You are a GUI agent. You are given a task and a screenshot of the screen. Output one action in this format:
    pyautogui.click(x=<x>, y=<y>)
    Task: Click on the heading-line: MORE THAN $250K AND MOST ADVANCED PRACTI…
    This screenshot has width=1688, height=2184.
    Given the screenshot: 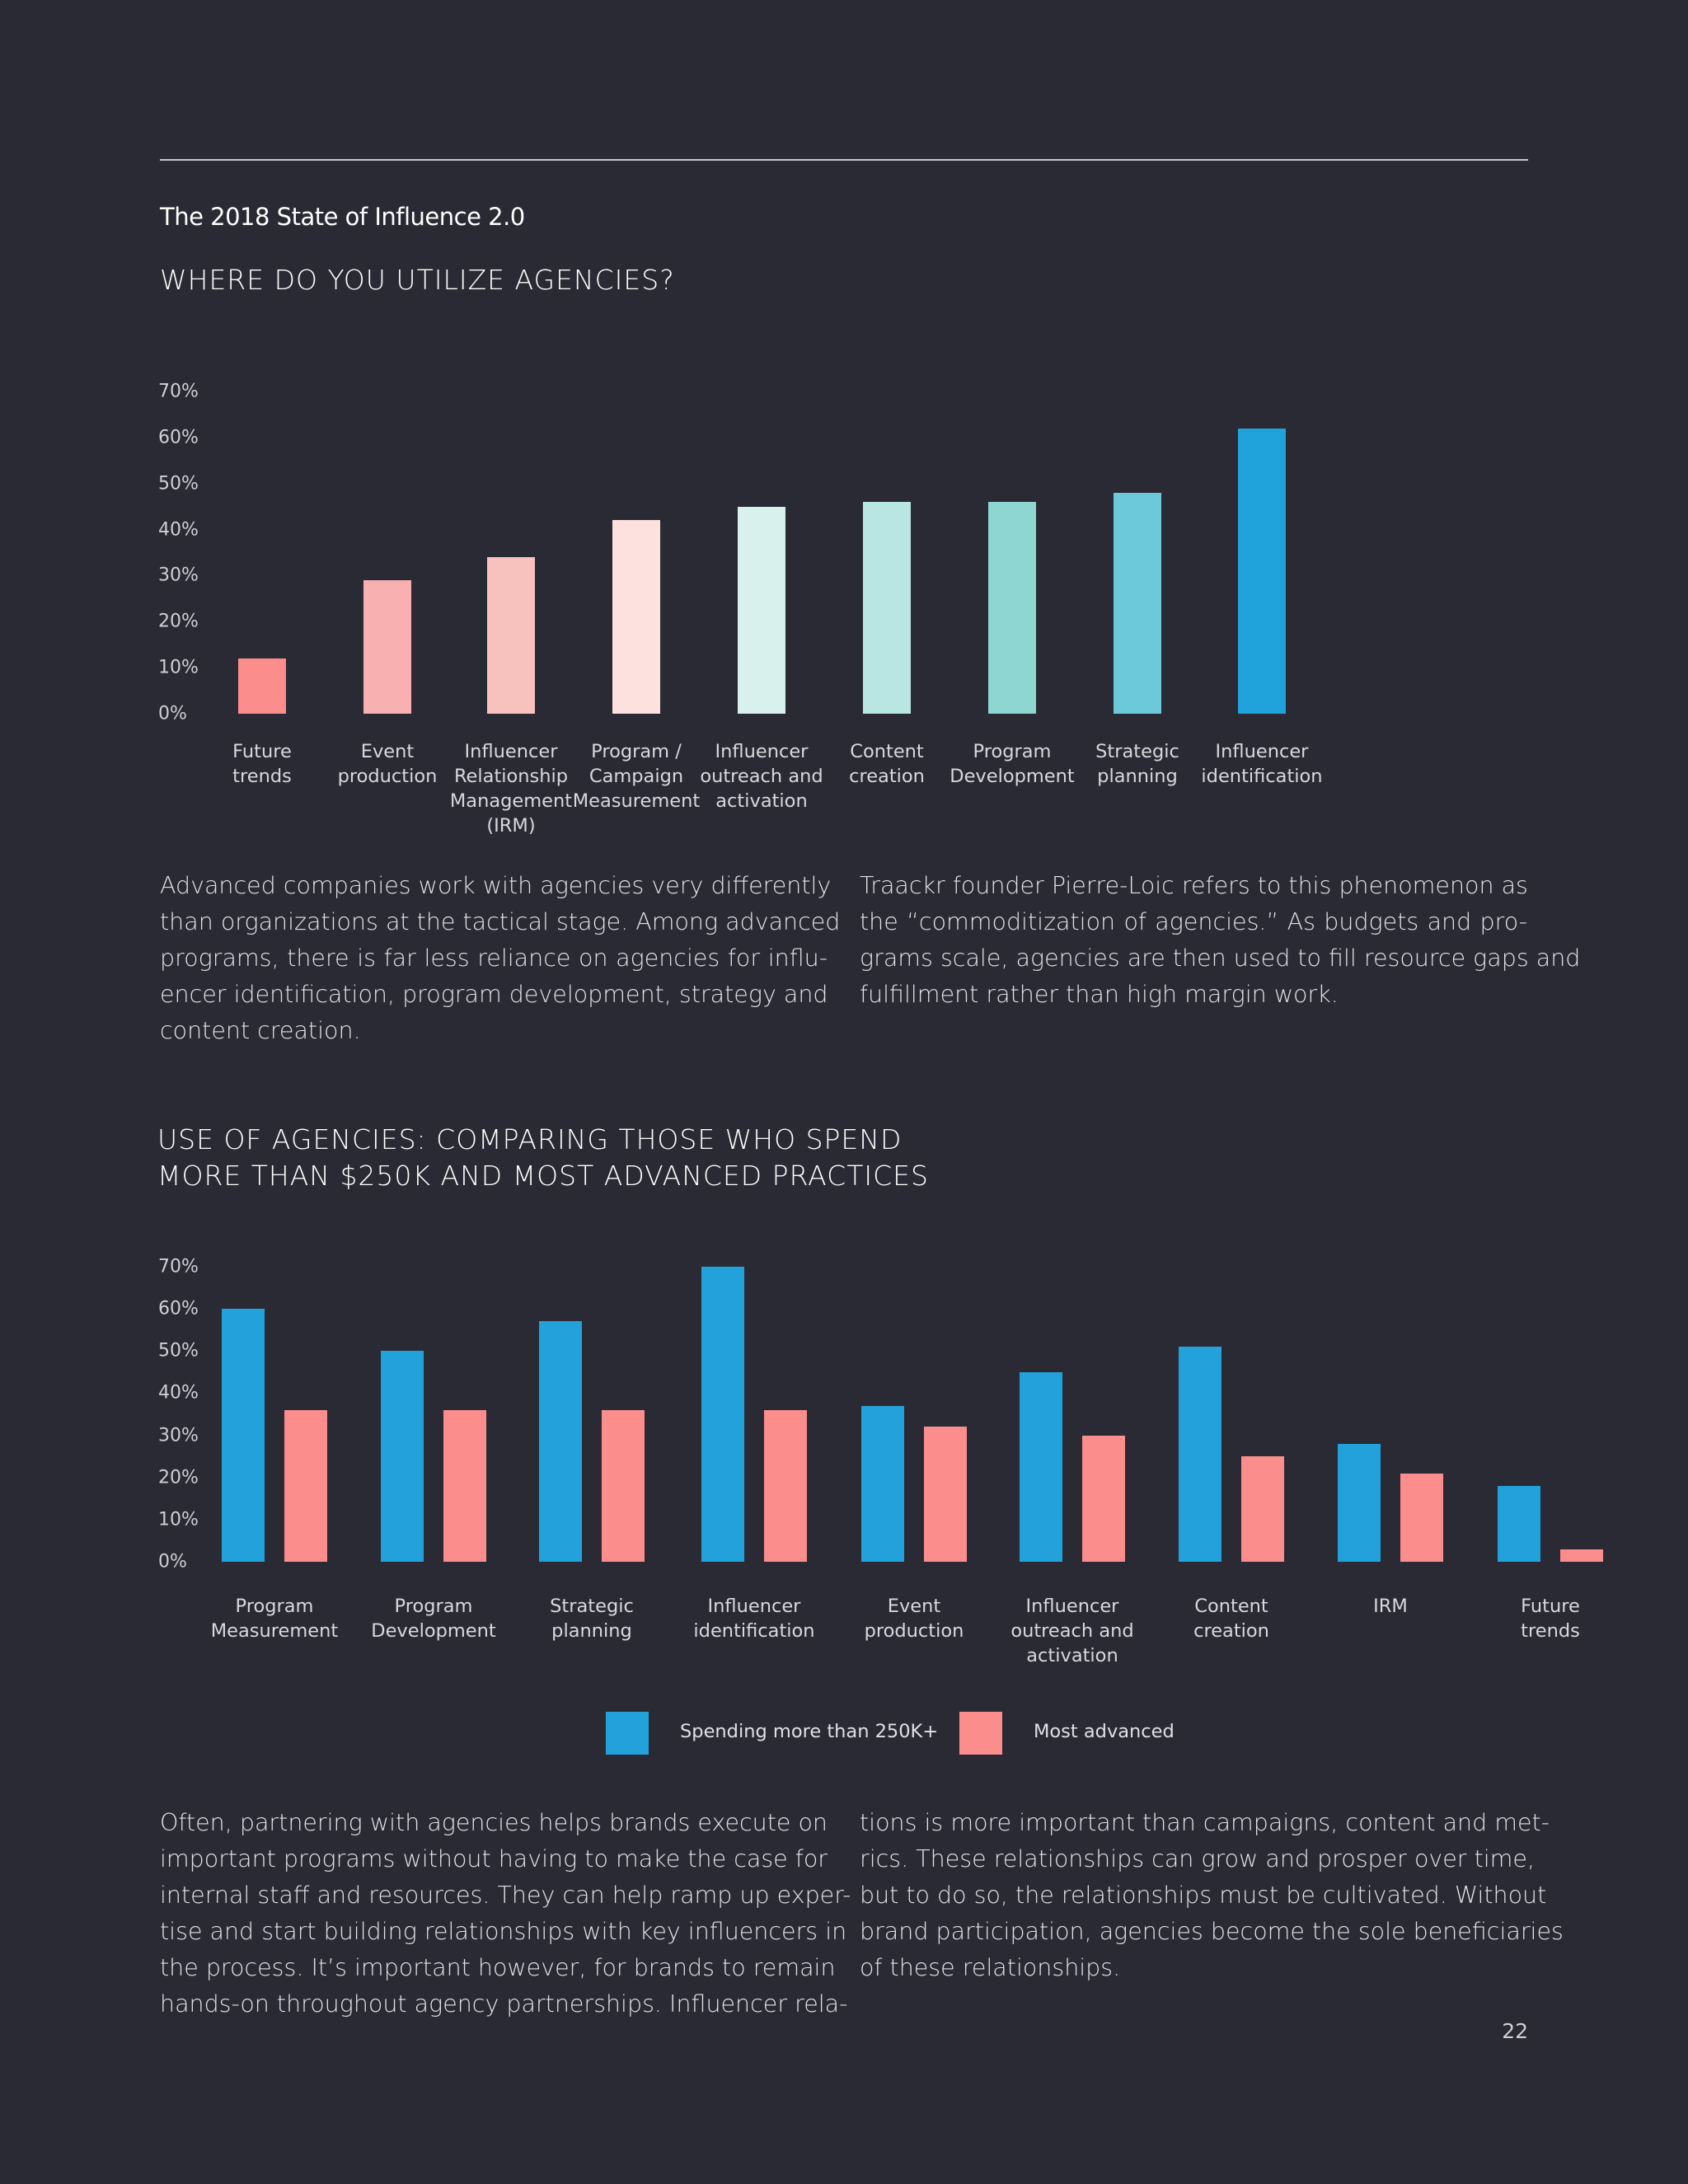 What is the action you would take?
    pyautogui.click(x=543, y=1176)
    